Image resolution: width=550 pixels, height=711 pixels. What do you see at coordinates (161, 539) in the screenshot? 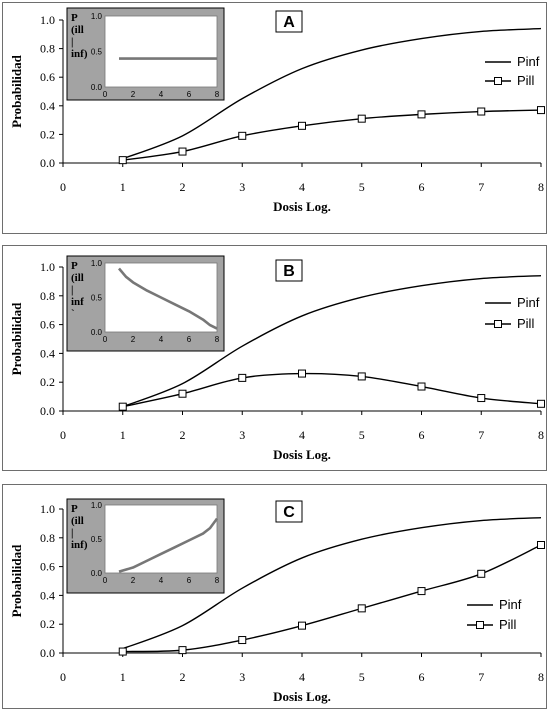
I see `inset-plot-area` at bounding box center [161, 539].